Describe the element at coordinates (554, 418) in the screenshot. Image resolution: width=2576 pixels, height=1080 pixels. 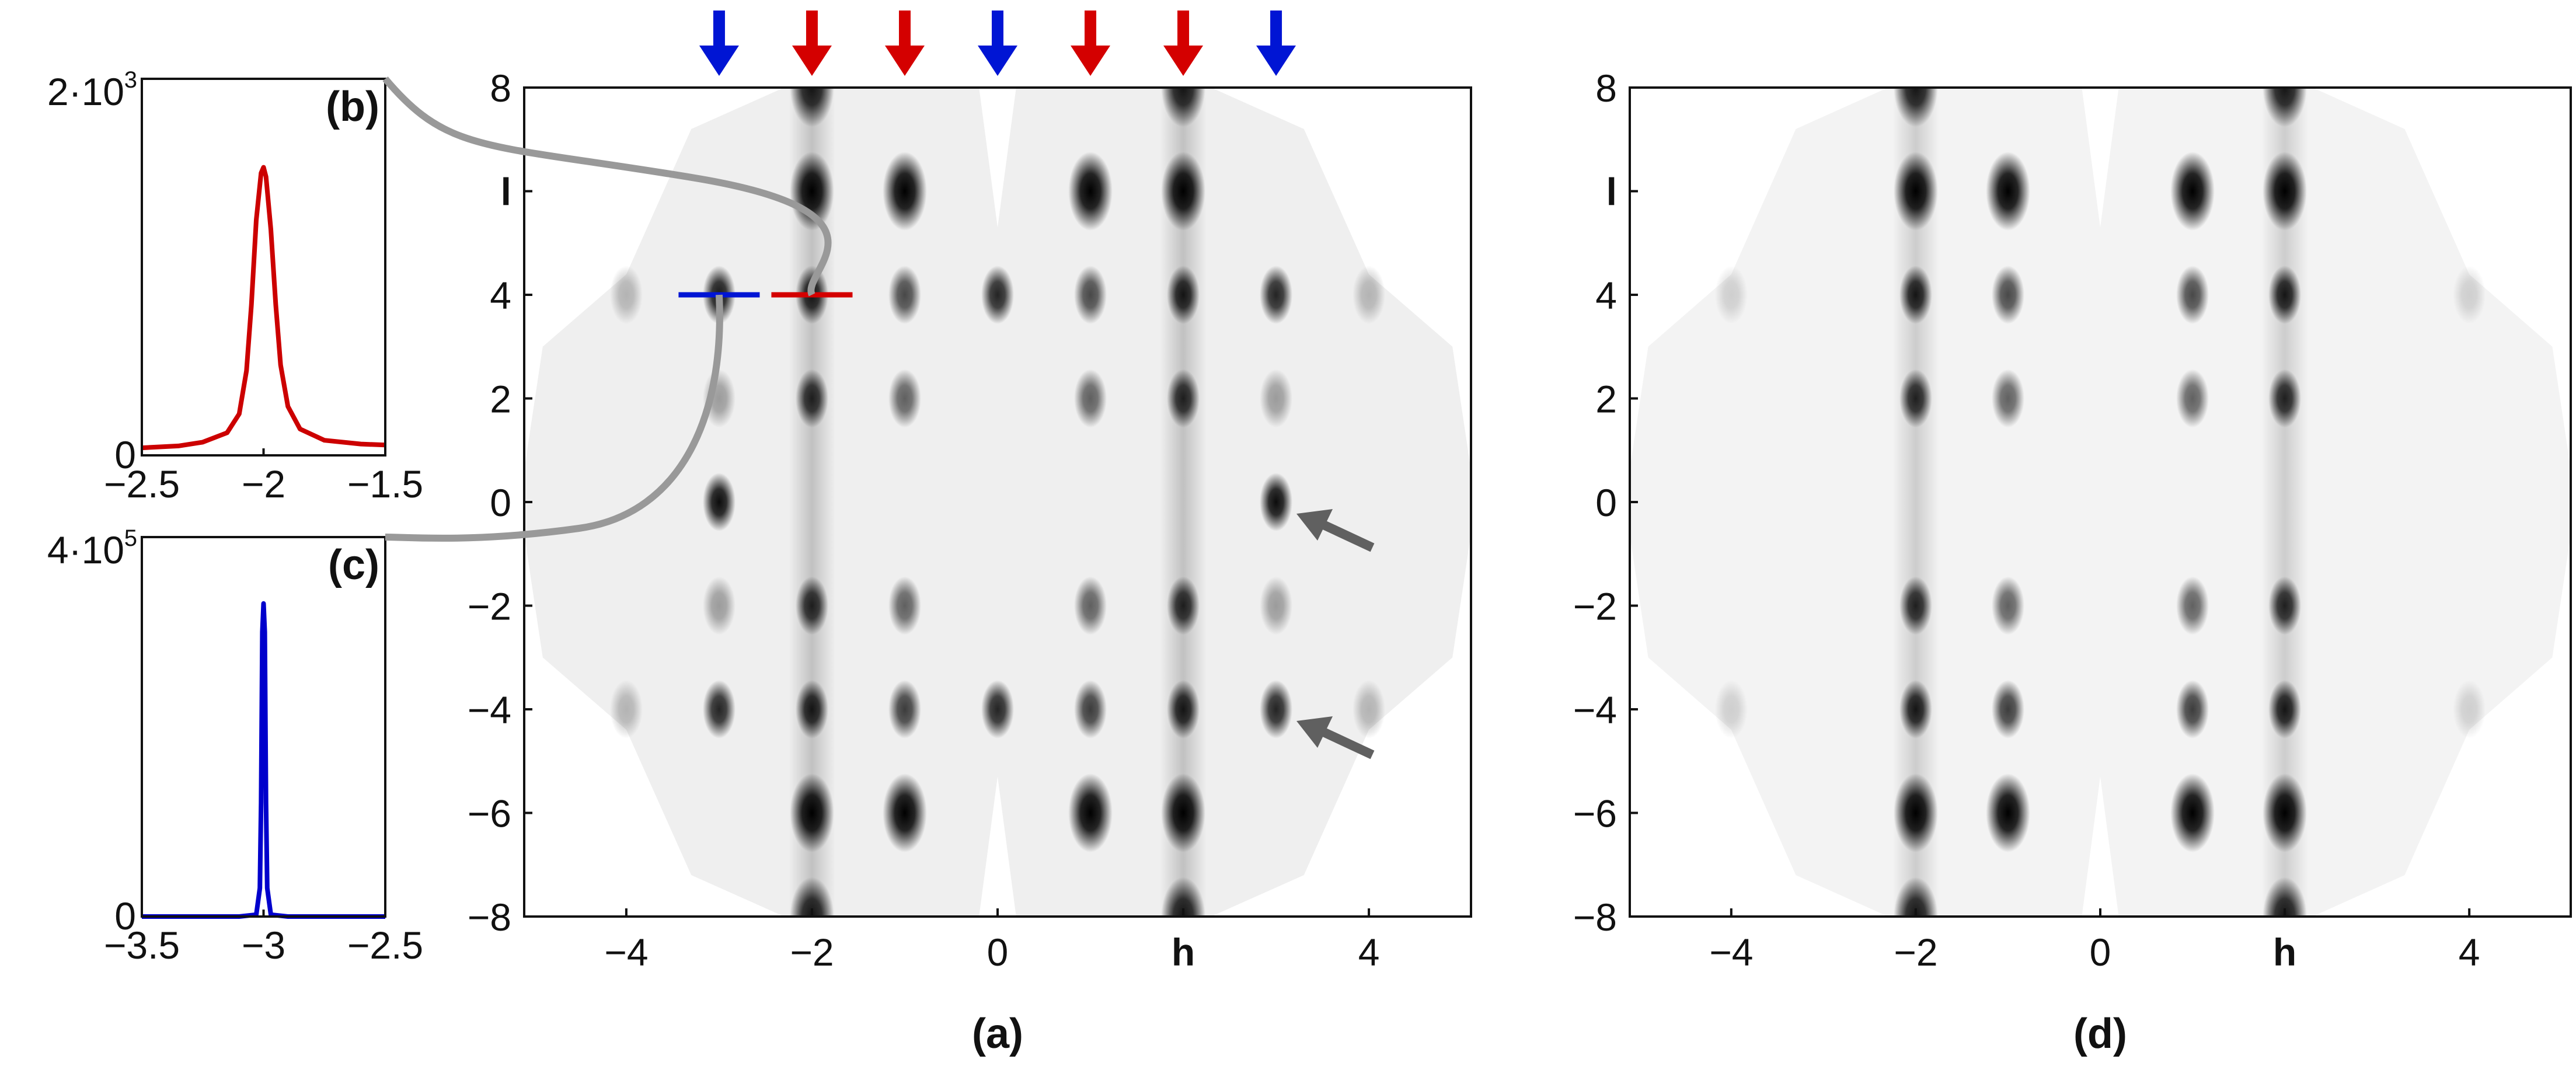
I see `connector-to-panel-c` at that location.